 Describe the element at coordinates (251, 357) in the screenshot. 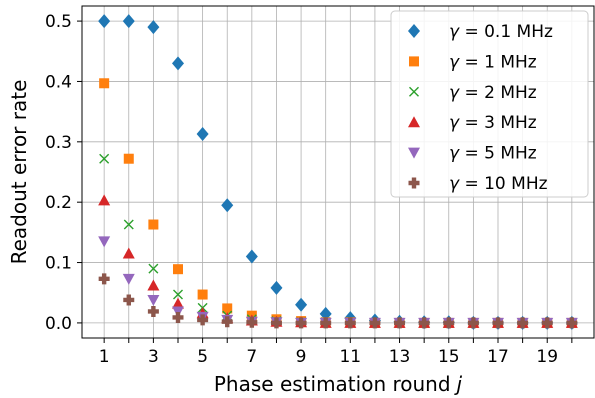

I see `x-tick-label: 7` at that location.